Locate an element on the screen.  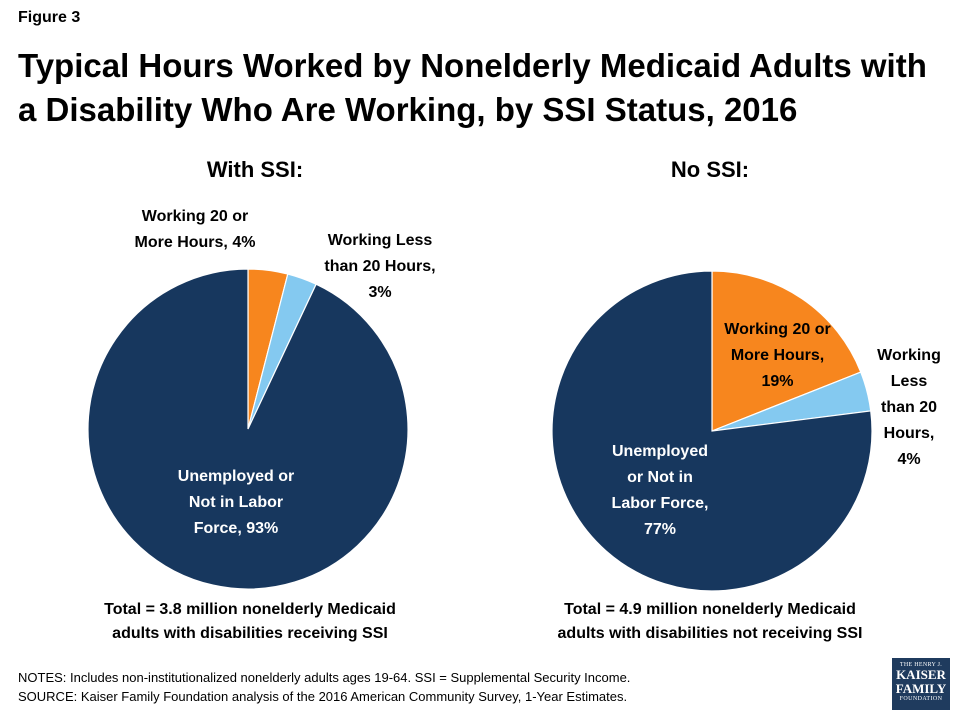
label-line: Unemployed is located at coordinates (659, 451).